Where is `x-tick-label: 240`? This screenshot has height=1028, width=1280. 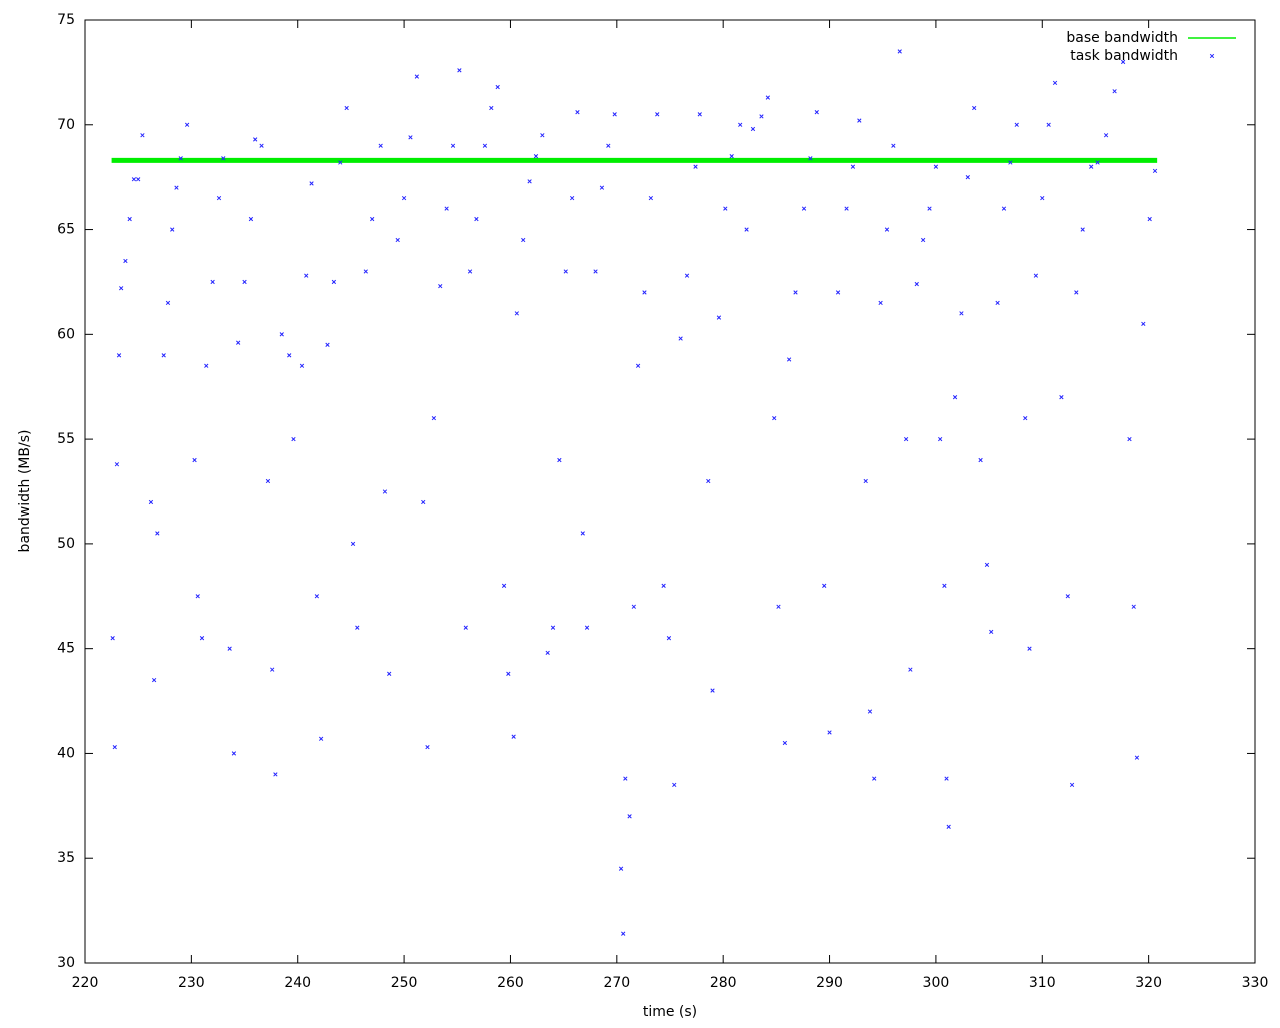 x-tick-label: 240 is located at coordinates (297, 983).